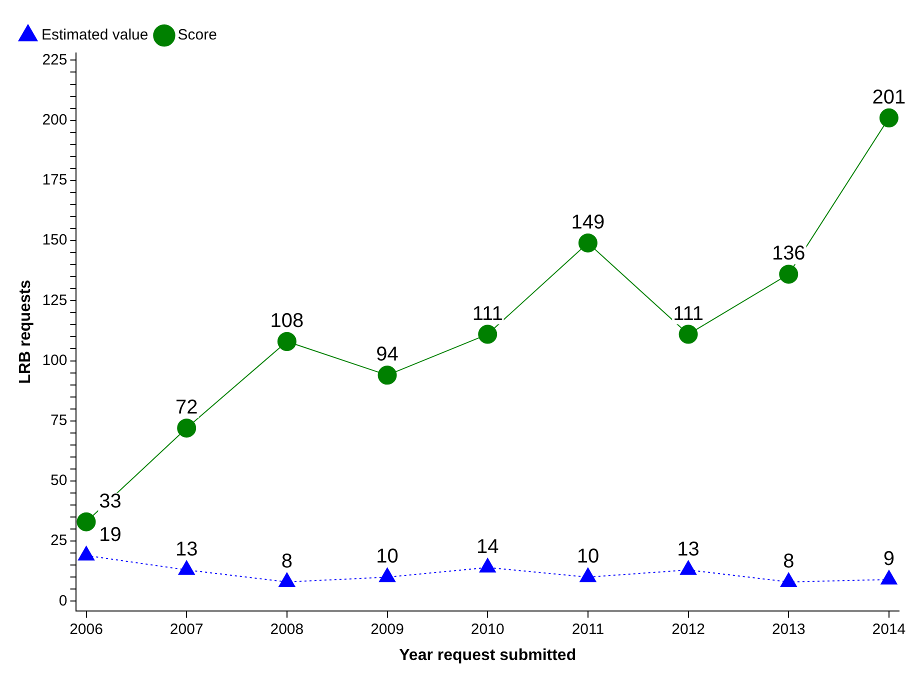 Image resolution: width=919 pixels, height=677 pixels. I want to click on data-label: 14, so click(487, 547).